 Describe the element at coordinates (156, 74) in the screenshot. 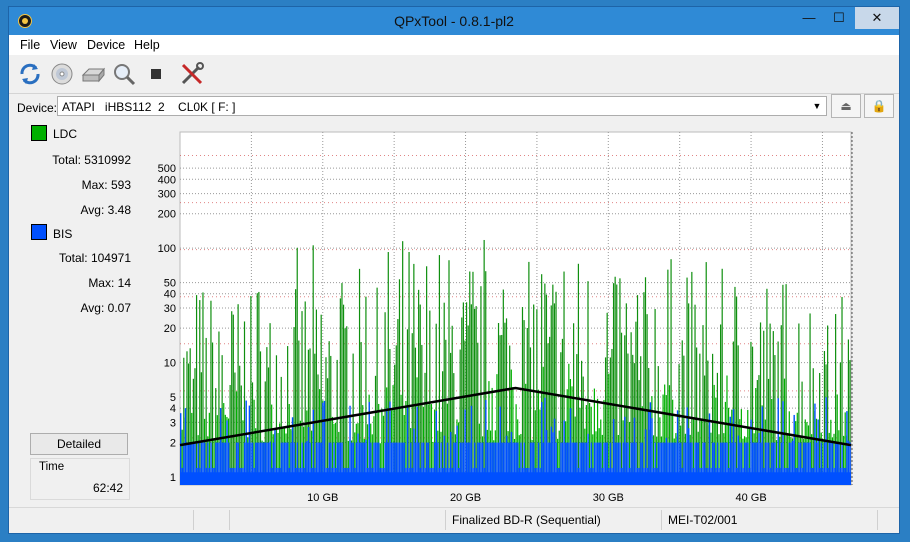

I see `stop-icon` at that location.